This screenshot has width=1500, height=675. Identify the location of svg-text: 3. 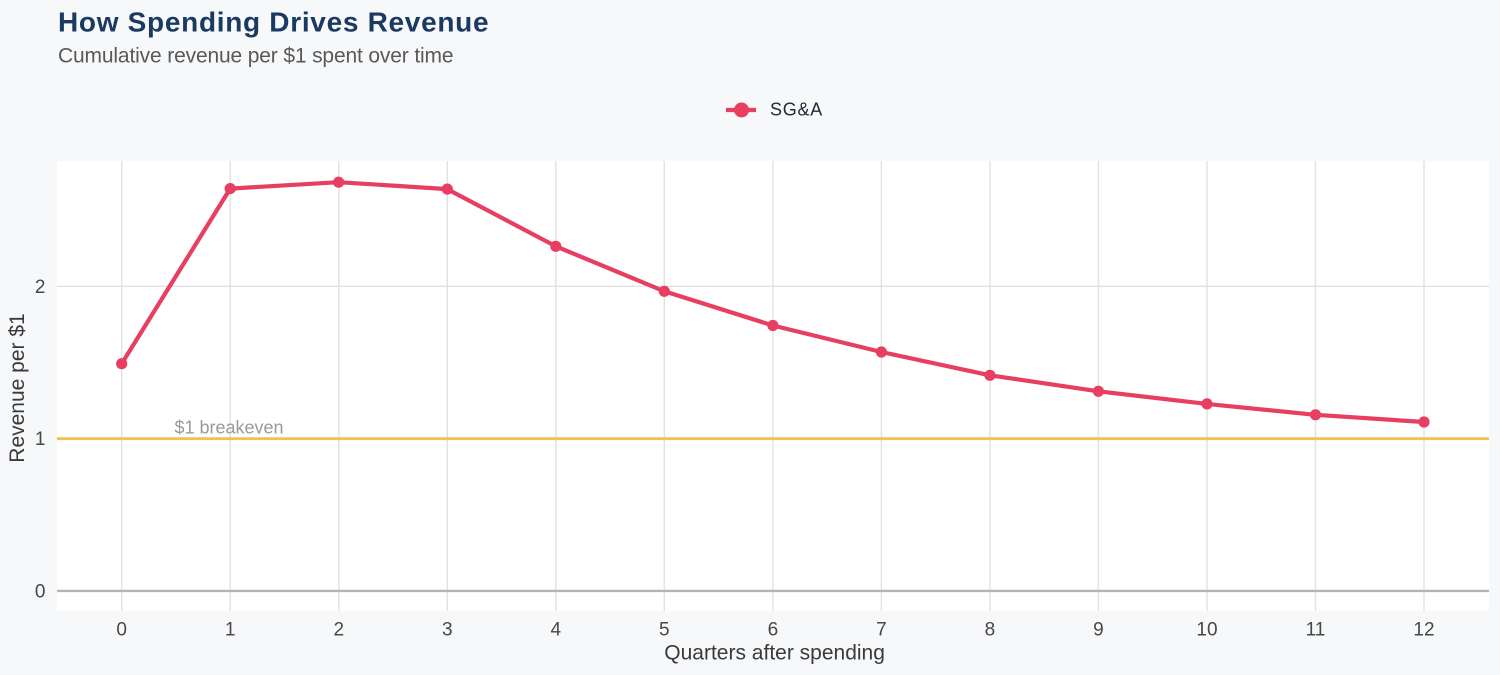
(447, 629).